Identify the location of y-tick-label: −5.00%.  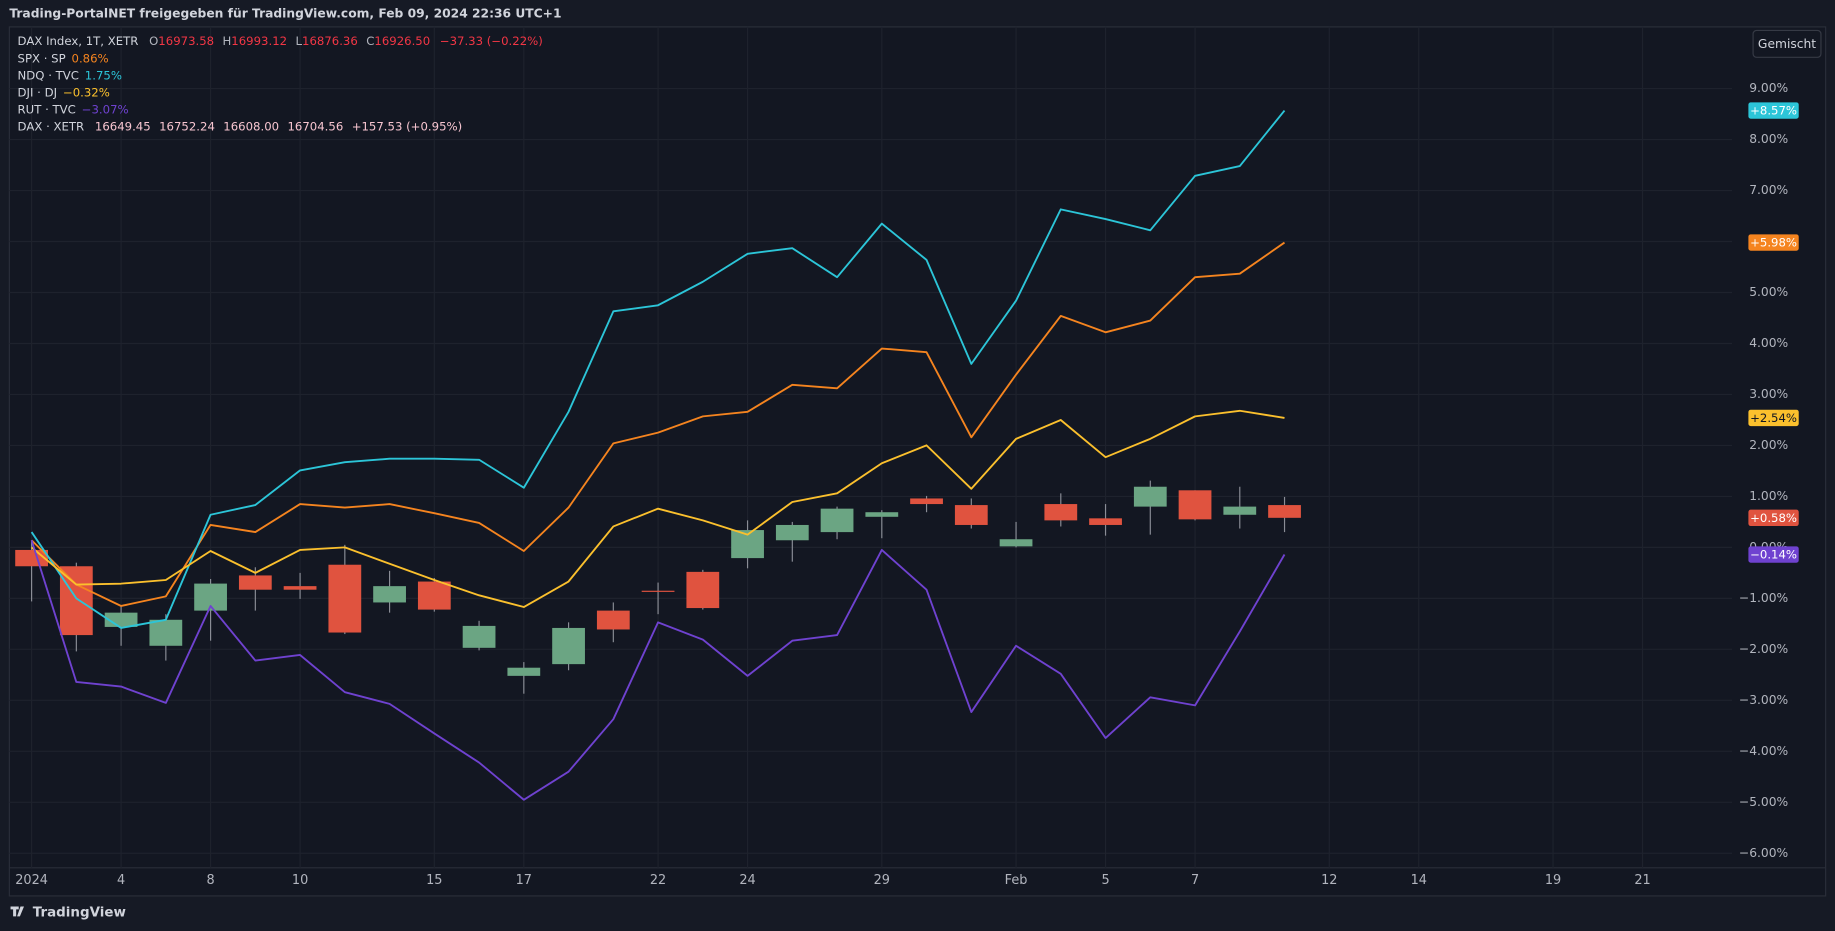
(1763, 802).